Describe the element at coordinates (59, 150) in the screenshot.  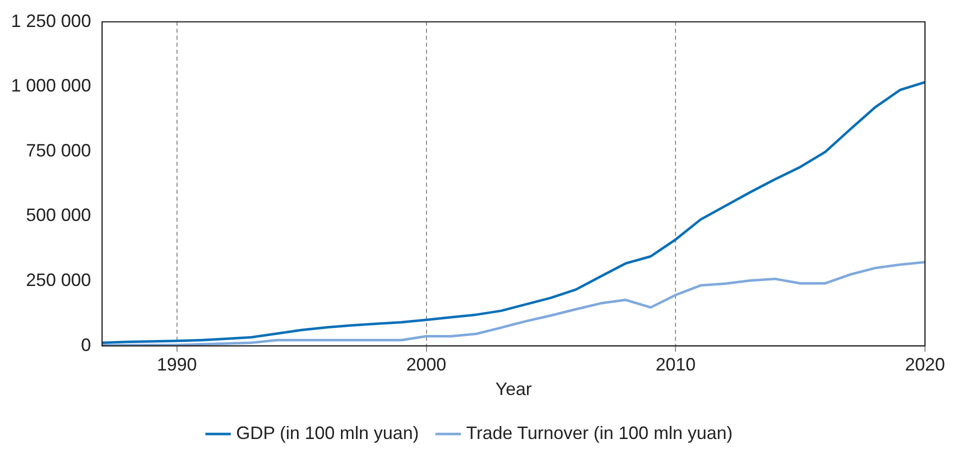
I see `y-tick-label: 750 000` at that location.